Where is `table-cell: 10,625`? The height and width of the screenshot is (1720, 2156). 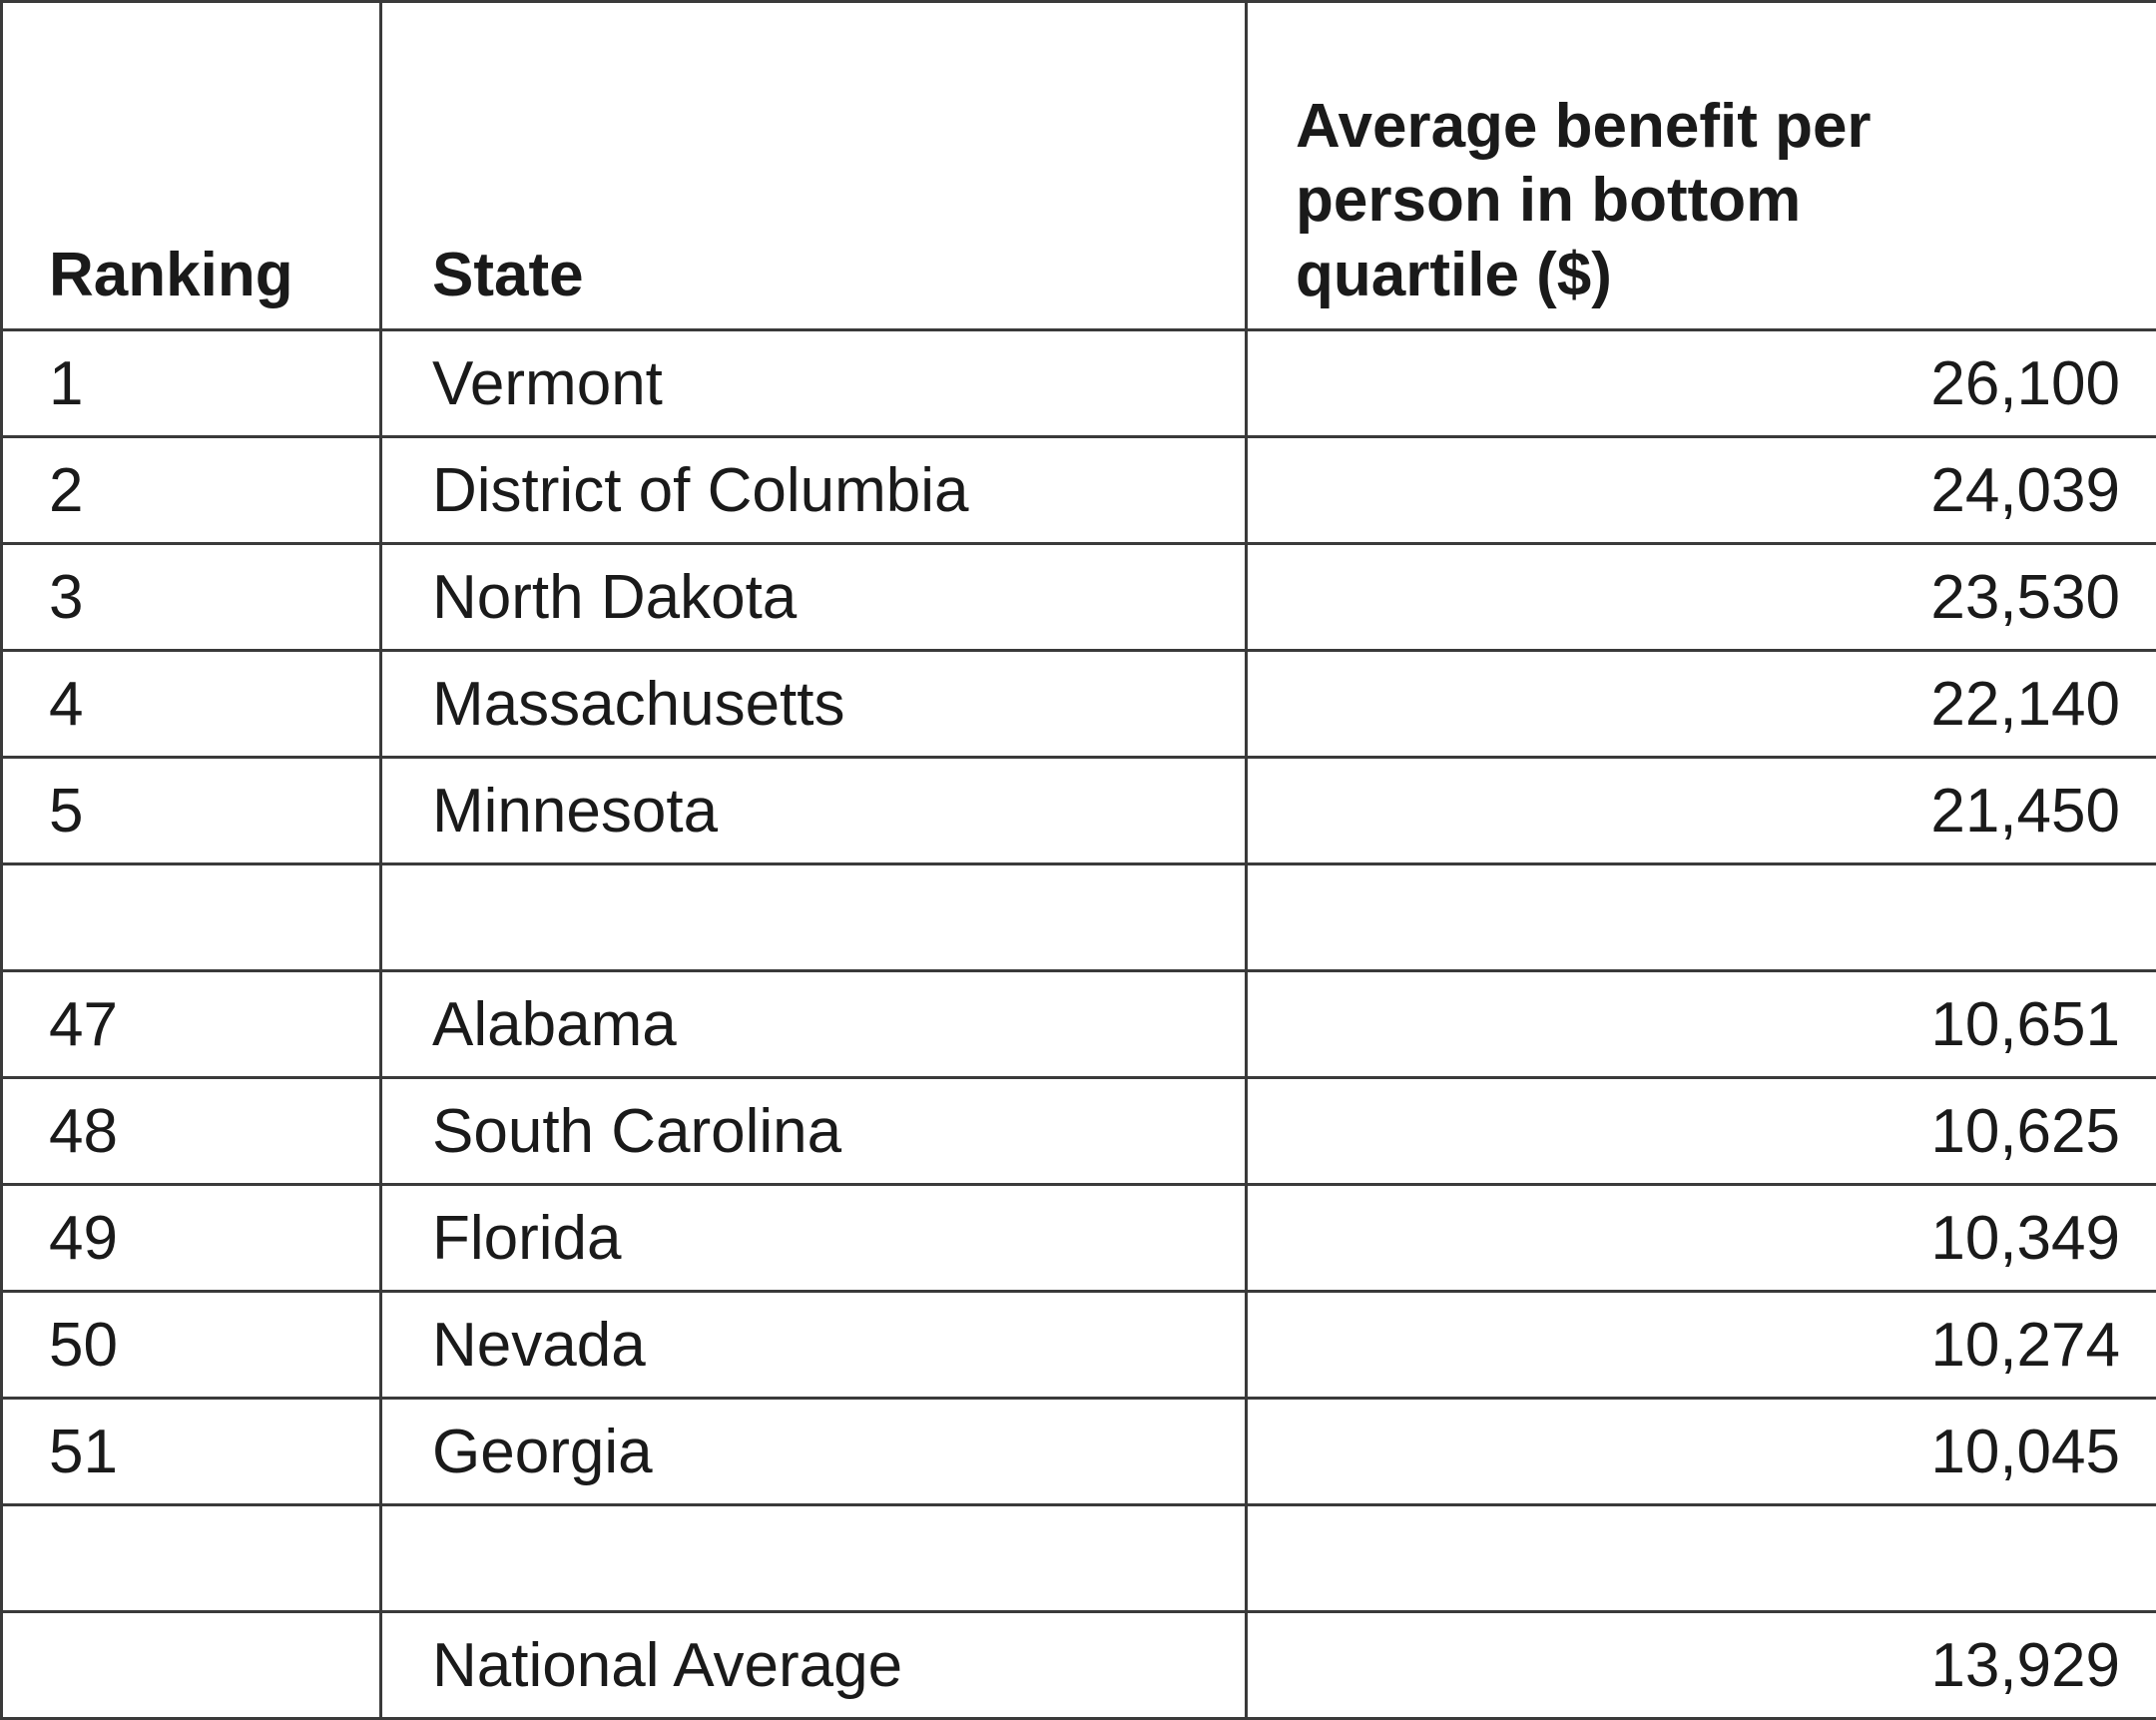
table-cell: 10,625 is located at coordinates (1701, 1131).